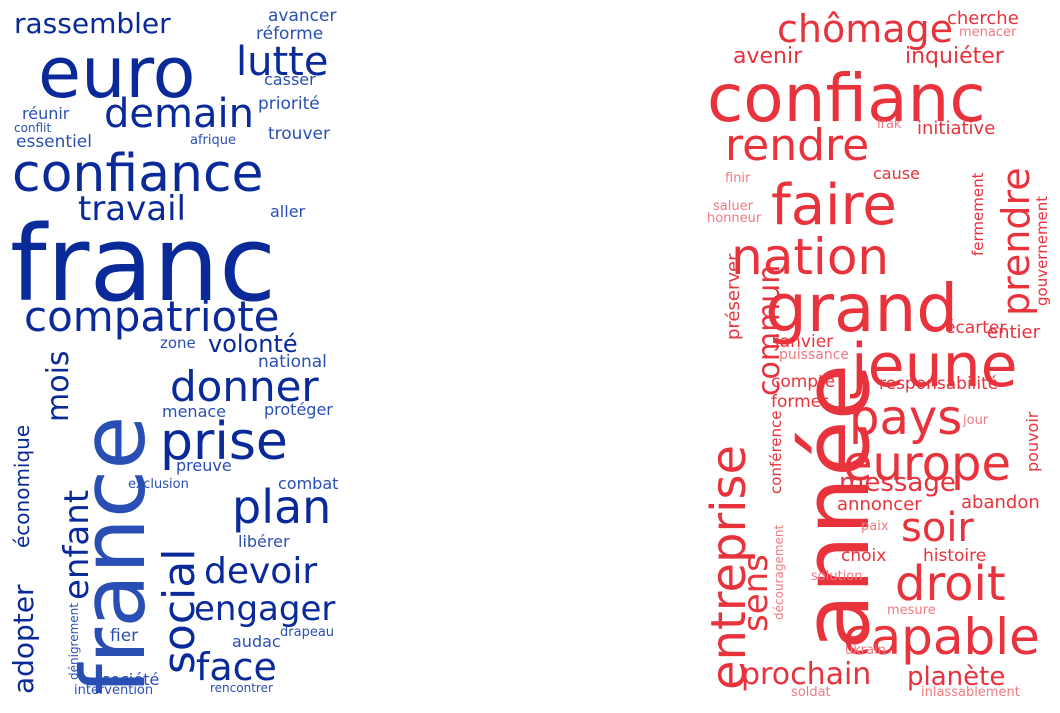 The height and width of the screenshot is (713, 1060). I want to click on blue-word-donner: donner, so click(244, 386).